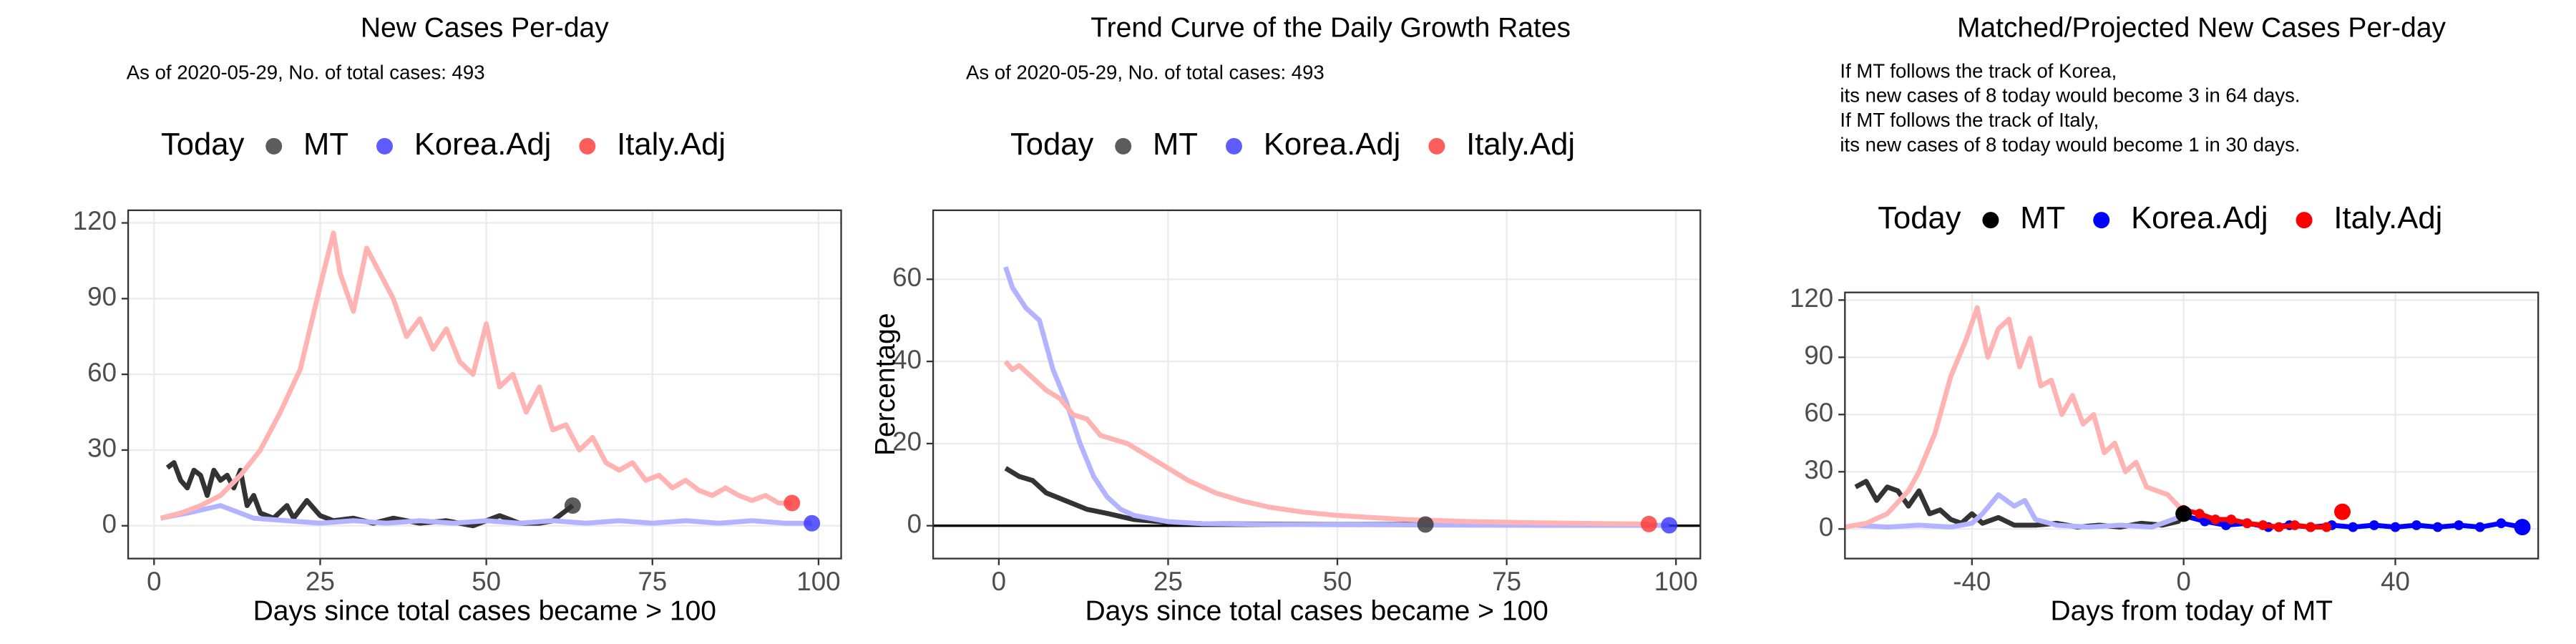 This screenshot has height=644, width=2576. Describe the element at coordinates (2395, 581) in the screenshot. I see `x-tick-label: 40` at that location.